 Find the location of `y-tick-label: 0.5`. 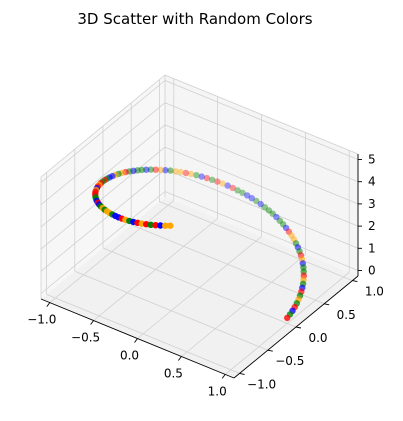

y-tick-label: 0.5 is located at coordinates (346, 315).